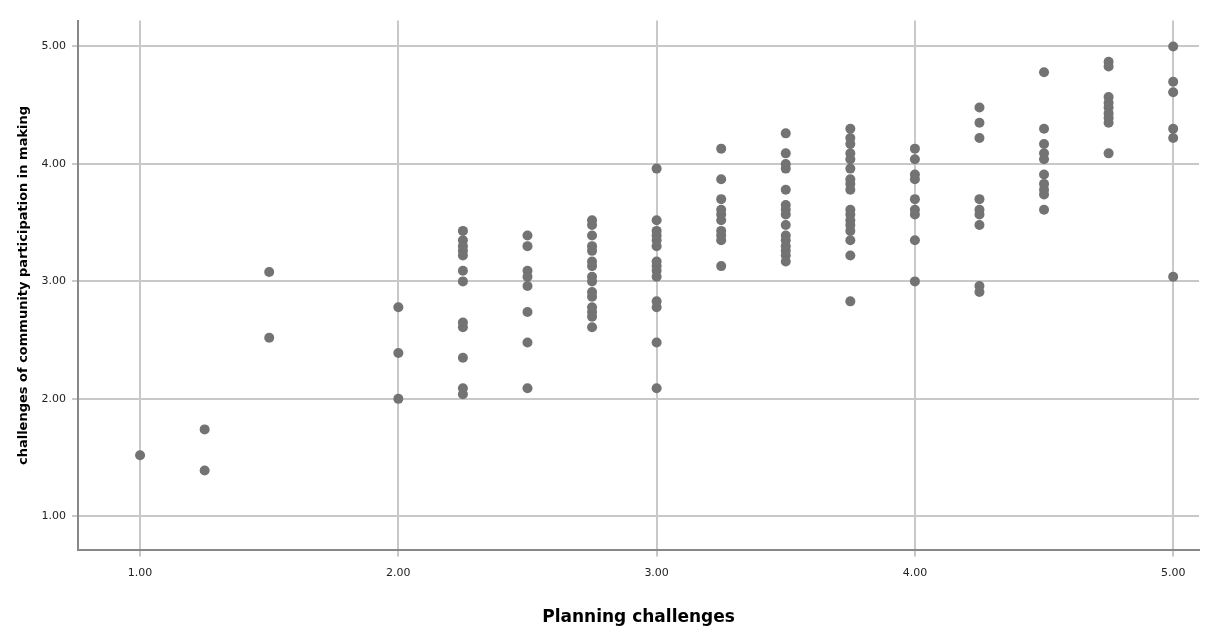  I want to click on x-tick-label: 3.00, so click(656, 572).